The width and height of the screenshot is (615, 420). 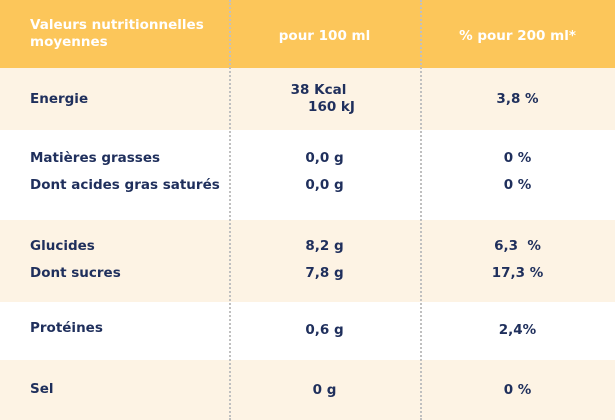 What do you see at coordinates (95, 158) in the screenshot?
I see `label-matieres-grasses: Matières grasses` at bounding box center [95, 158].